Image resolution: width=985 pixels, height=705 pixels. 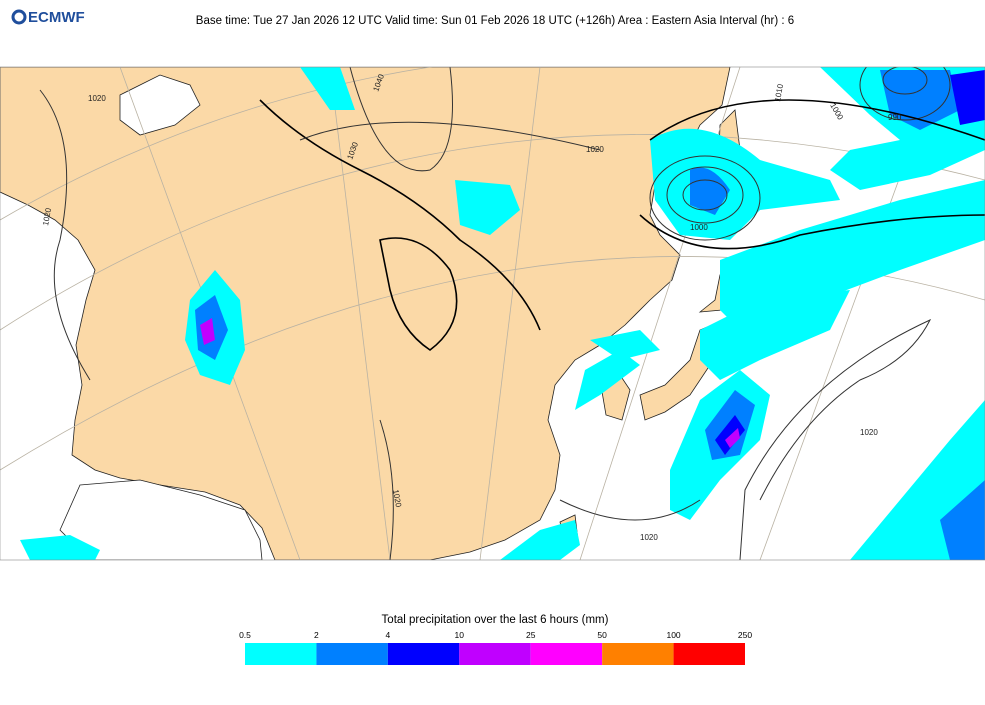 What do you see at coordinates (160, 105) in the screenshot?
I see `sea` at bounding box center [160, 105].